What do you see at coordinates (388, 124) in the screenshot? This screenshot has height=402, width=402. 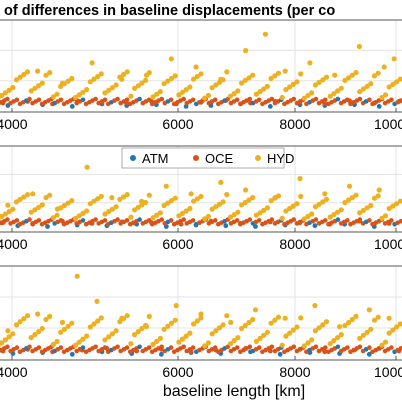 I see `x-tick-label: 1000` at bounding box center [388, 124].